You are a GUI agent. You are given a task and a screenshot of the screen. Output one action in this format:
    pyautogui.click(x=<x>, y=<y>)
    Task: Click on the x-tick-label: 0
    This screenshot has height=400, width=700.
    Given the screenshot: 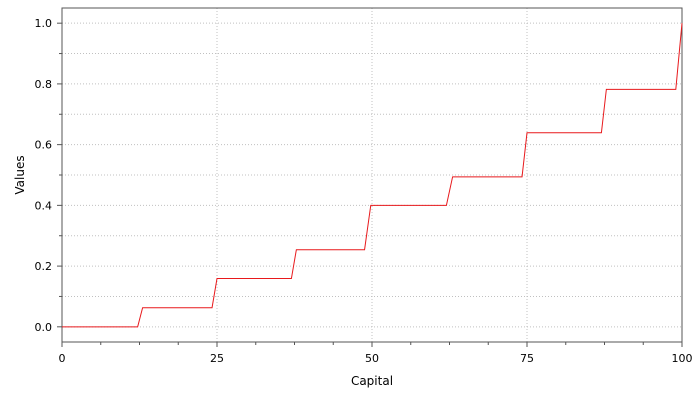 What is the action you would take?
    pyautogui.click(x=62, y=358)
    